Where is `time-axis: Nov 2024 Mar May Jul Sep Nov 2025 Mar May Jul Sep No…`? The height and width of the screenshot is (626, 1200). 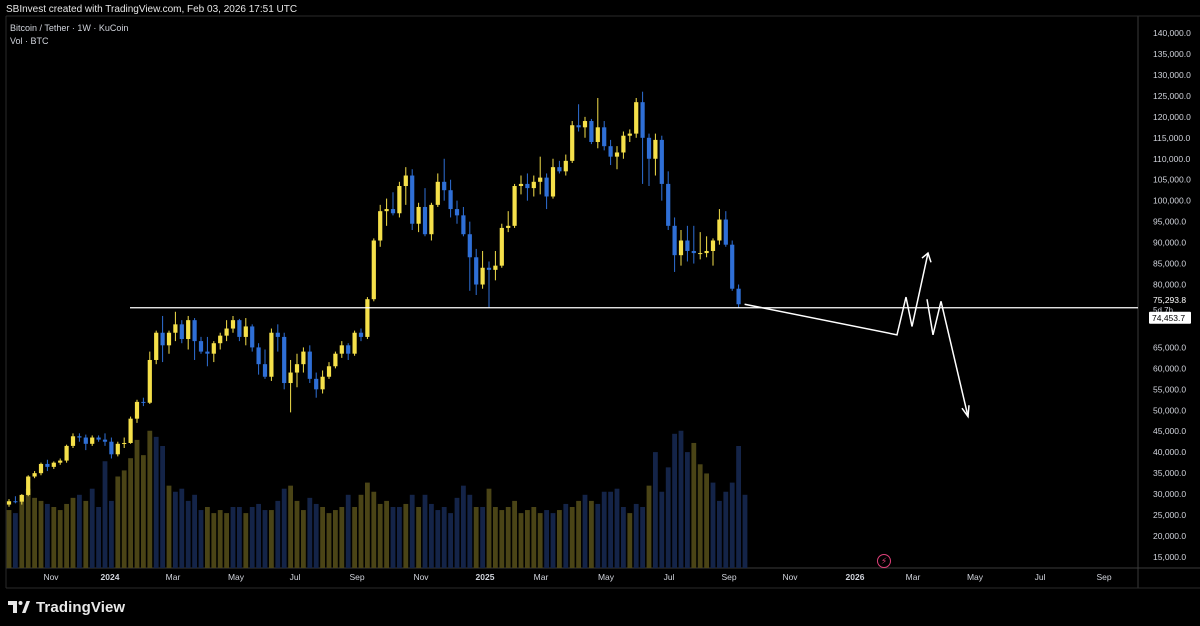
time-axis: Nov 2024 Mar May Jul Sep Nov 2025 Mar May Jul Sep No… is located at coordinates (577, 577).